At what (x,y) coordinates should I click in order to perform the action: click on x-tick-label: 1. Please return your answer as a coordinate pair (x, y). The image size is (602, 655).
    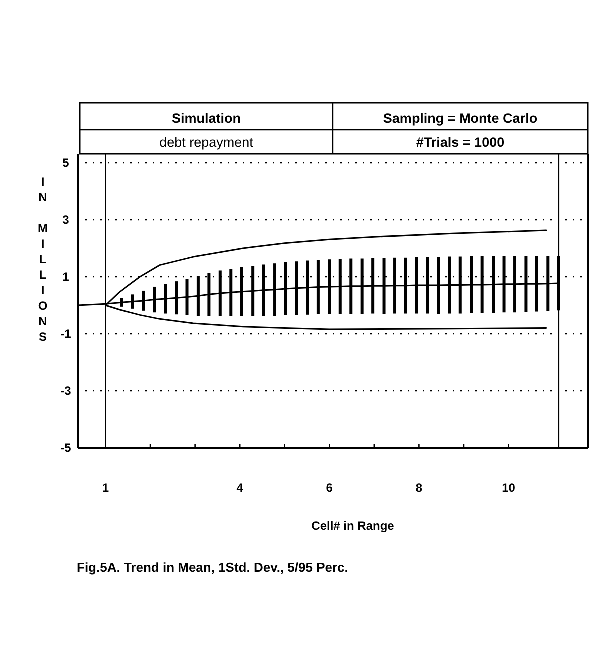
    Looking at the image, I should click on (106, 488).